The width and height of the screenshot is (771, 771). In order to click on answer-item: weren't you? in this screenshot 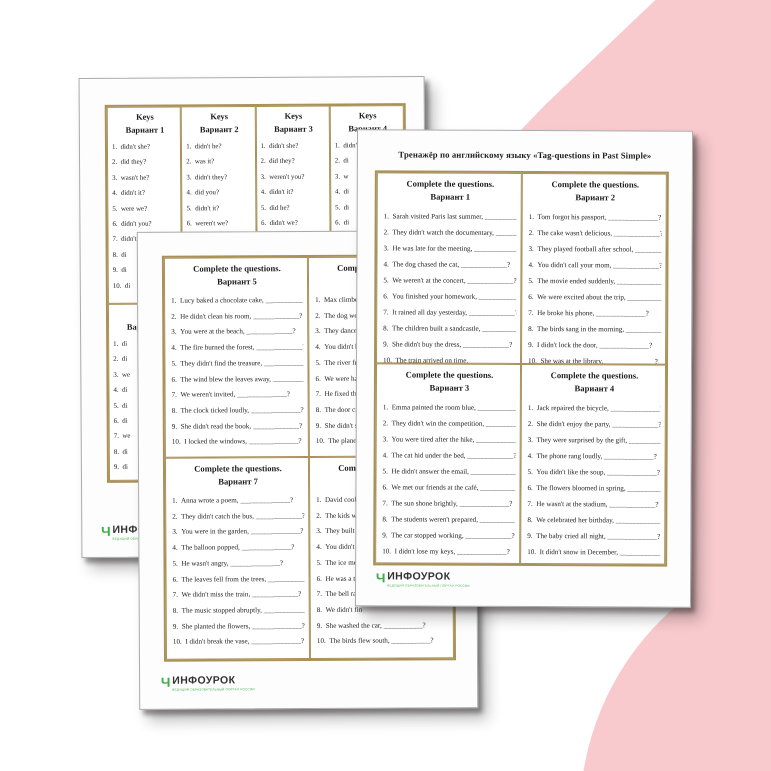, I will do `click(287, 177)`.